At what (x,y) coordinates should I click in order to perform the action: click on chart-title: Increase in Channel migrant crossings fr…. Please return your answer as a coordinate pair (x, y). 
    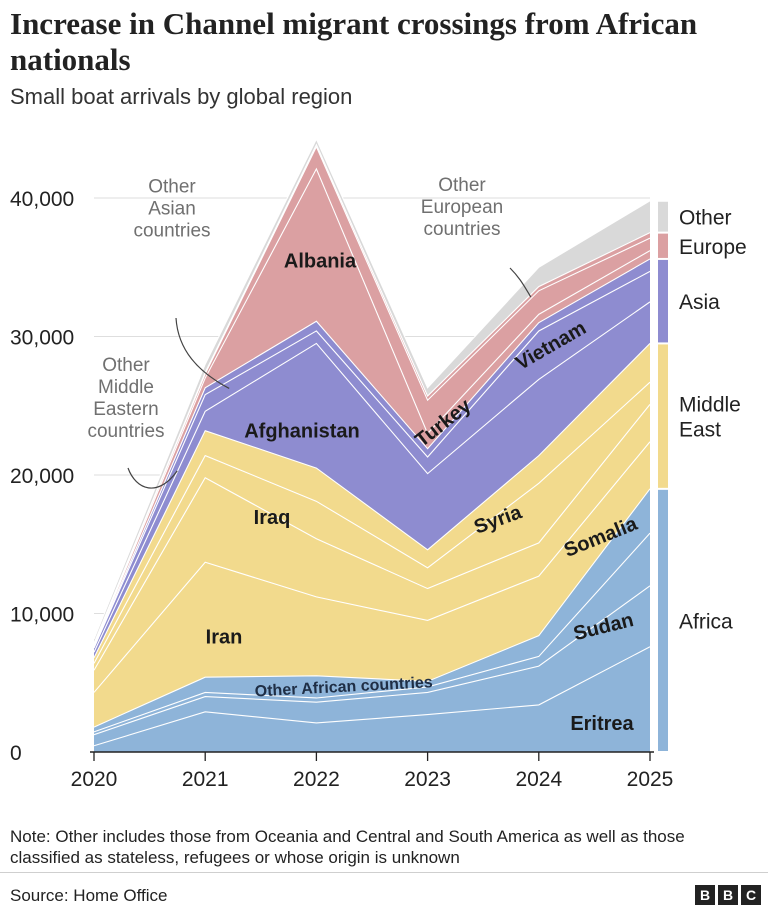
    Looking at the image, I should click on (354, 41).